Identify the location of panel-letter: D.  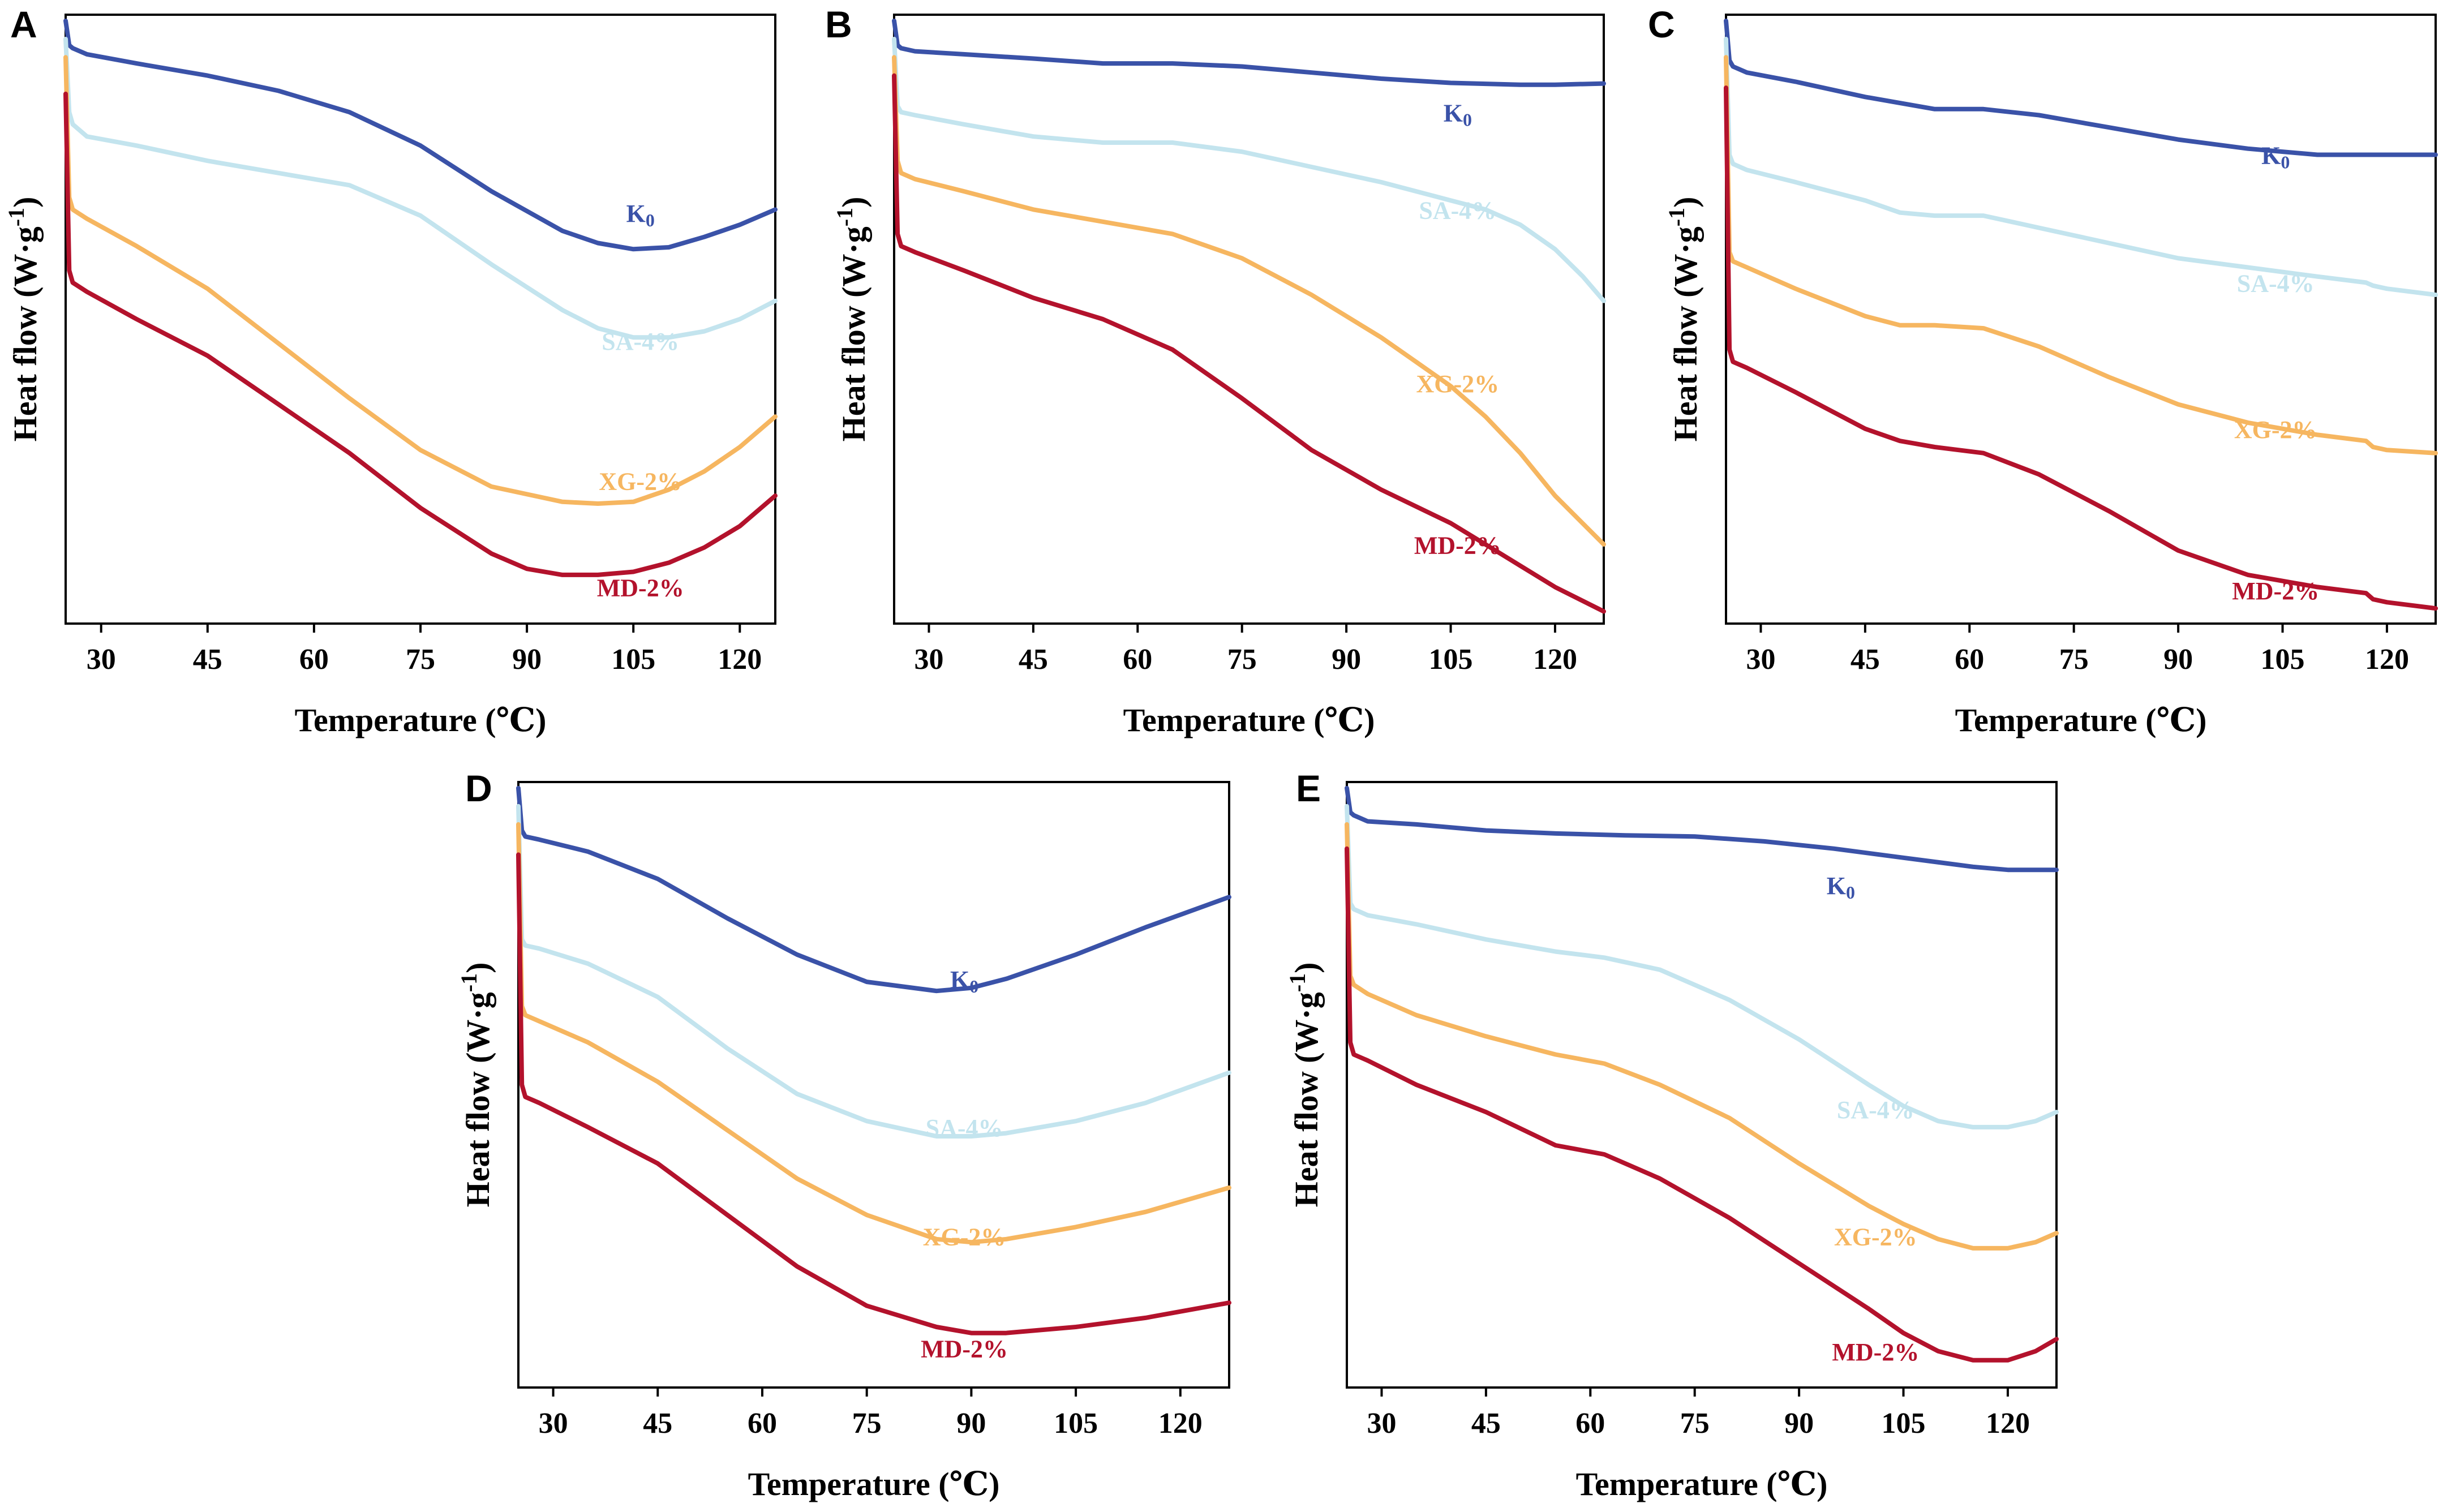
(478, 788).